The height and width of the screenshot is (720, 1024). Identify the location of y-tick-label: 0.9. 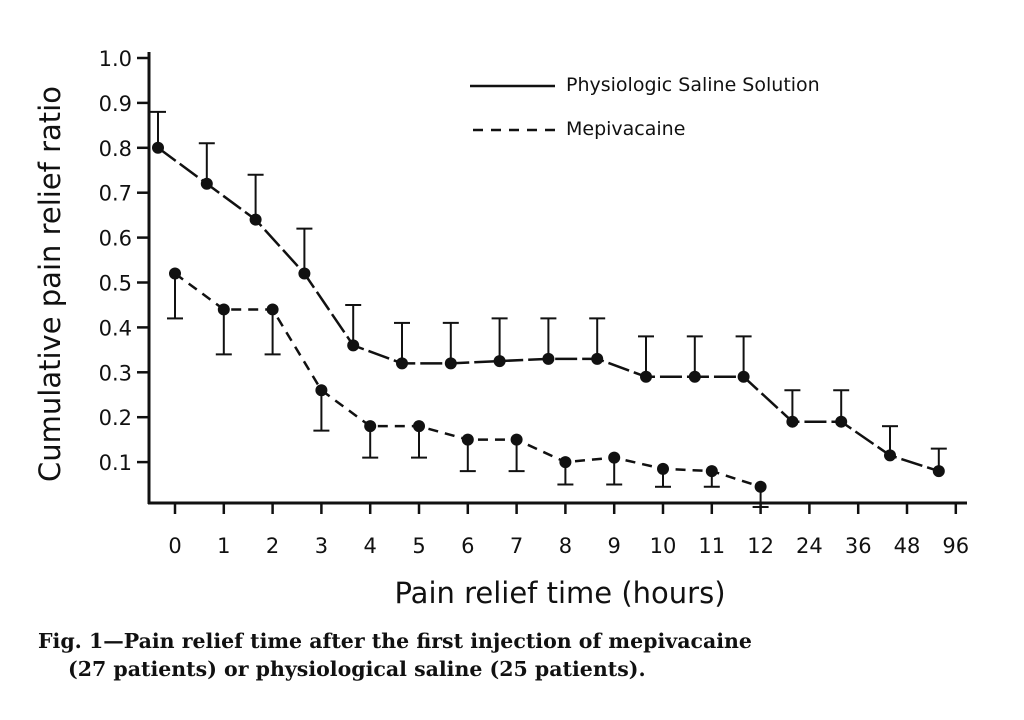
(115, 104).